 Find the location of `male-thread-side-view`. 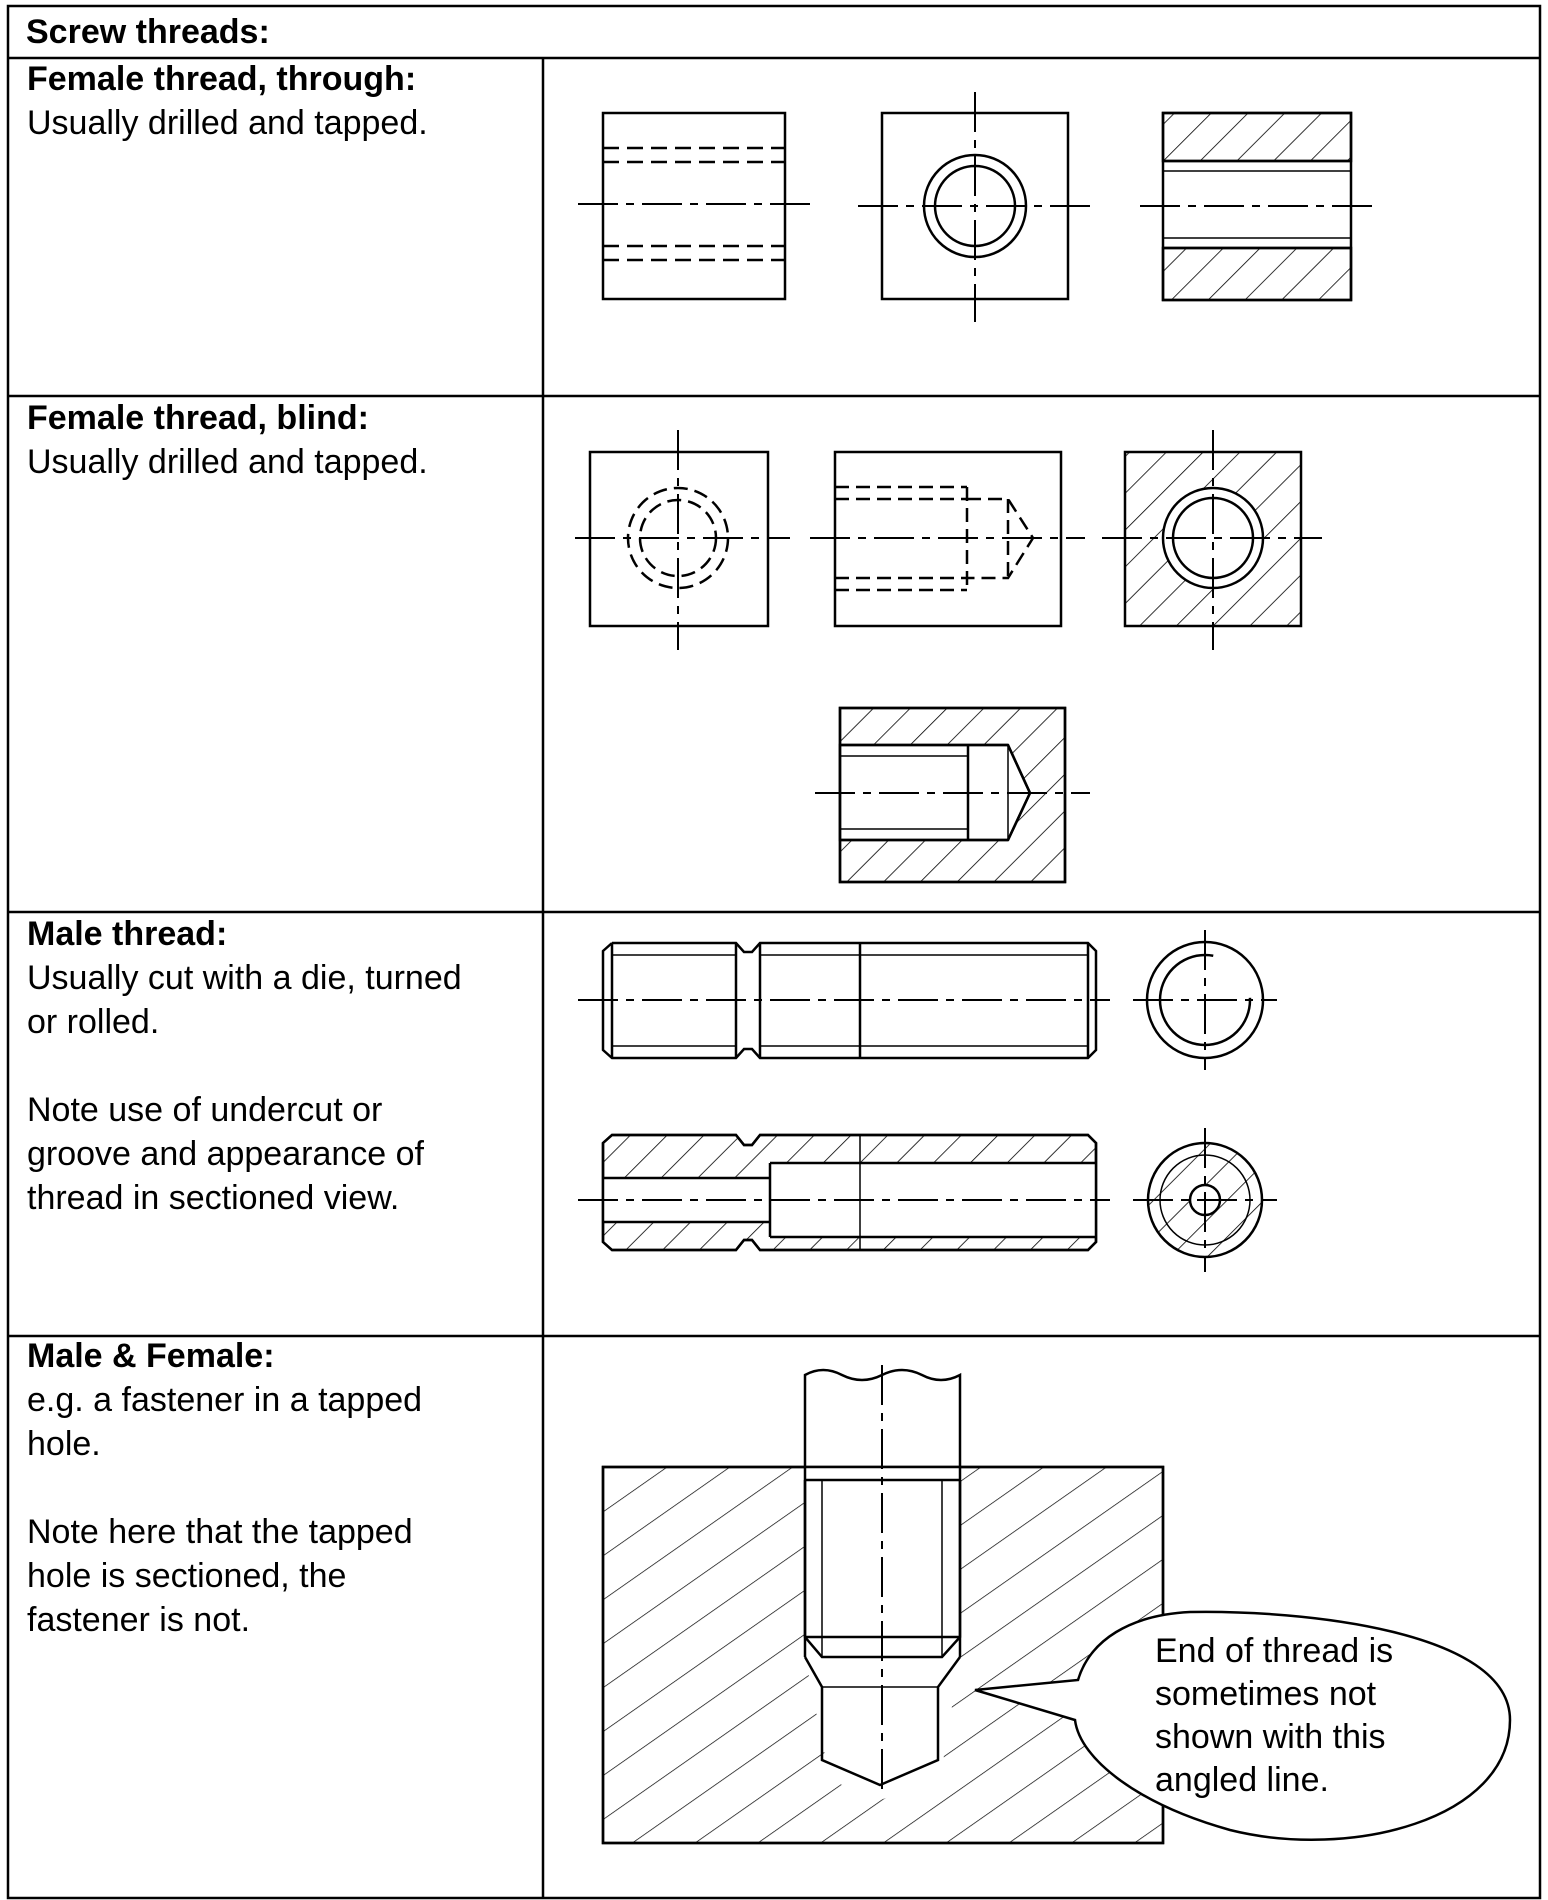

male-thread-side-view is located at coordinates (844, 1000).